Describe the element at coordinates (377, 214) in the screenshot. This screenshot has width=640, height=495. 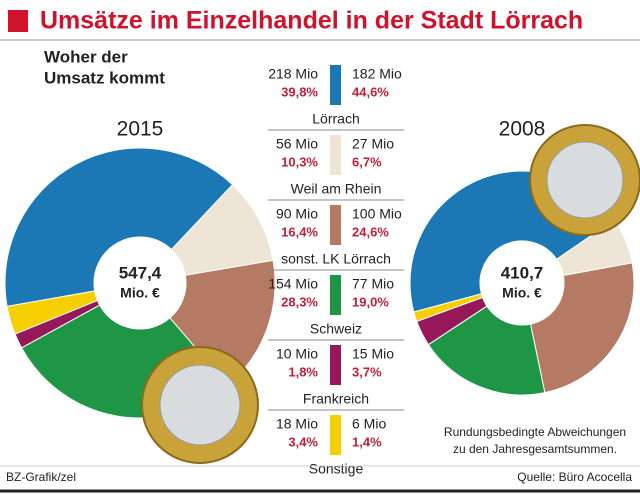
I see `amount-label: 100 Mio` at that location.